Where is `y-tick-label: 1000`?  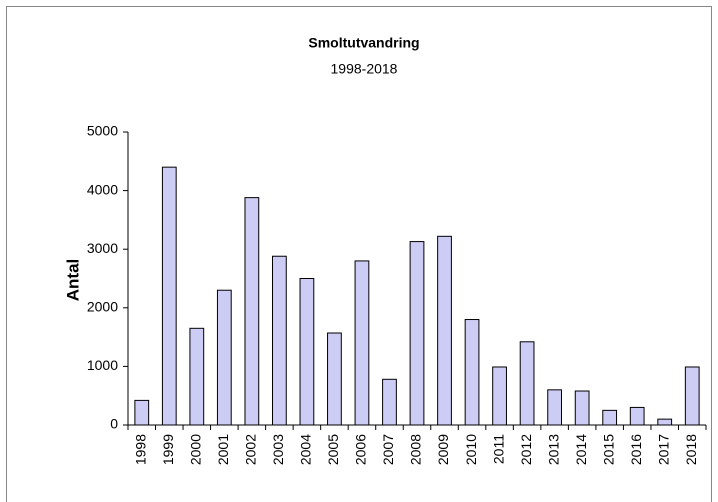
y-tick-label: 1000 is located at coordinates (102, 365).